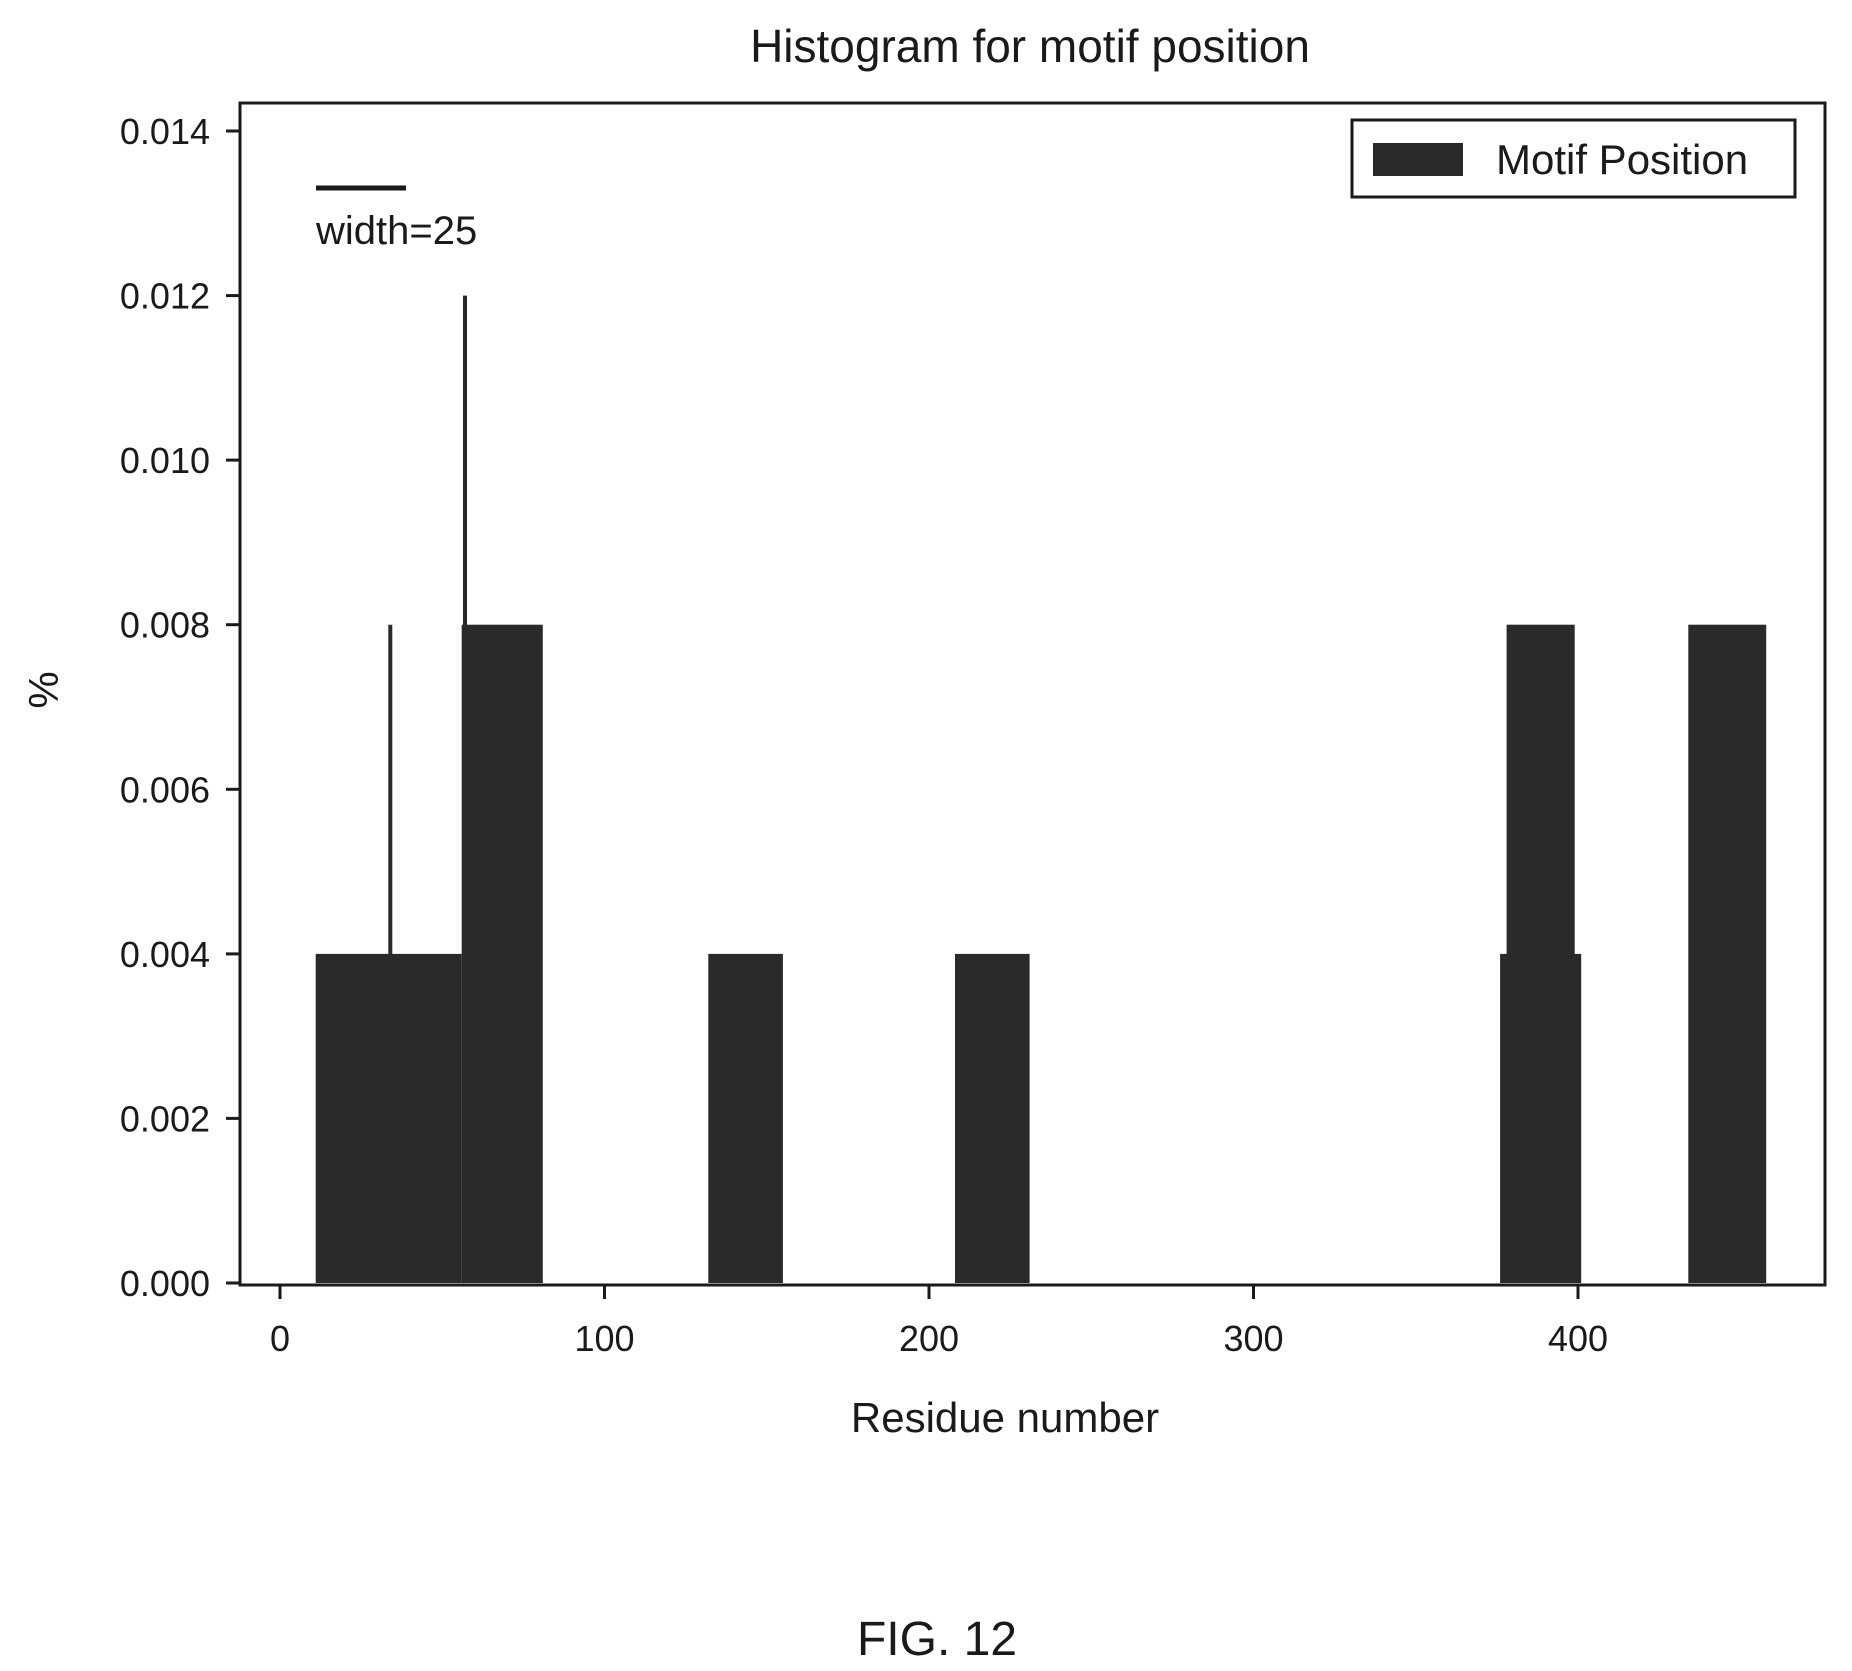  What do you see at coordinates (165, 789) in the screenshot?
I see `y-tick-label: 0.006` at bounding box center [165, 789].